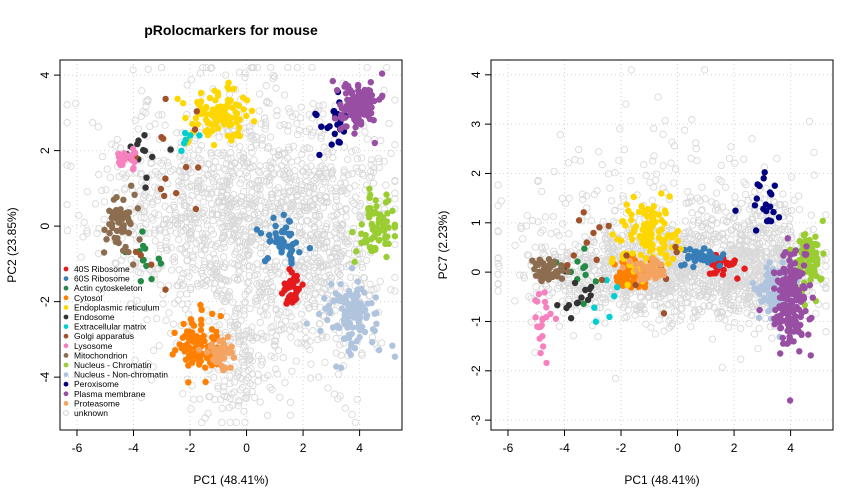 Image resolution: width=864 pixels, height=504 pixels. What do you see at coordinates (66, 413) in the screenshot?
I see `legend-marker-unknown` at bounding box center [66, 413].